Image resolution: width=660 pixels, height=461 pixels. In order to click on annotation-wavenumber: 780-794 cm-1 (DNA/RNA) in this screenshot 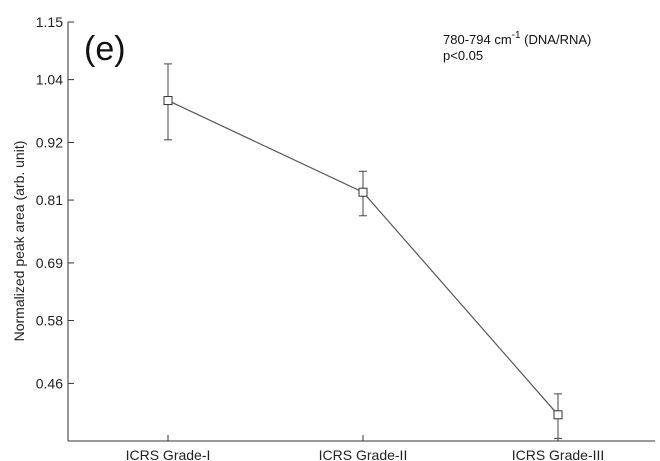, I will do `click(517, 38)`.